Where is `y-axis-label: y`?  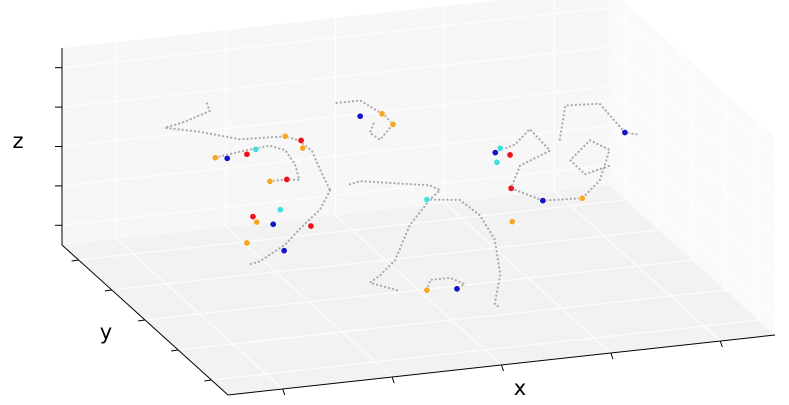 y-axis-label: y is located at coordinates (106, 332).